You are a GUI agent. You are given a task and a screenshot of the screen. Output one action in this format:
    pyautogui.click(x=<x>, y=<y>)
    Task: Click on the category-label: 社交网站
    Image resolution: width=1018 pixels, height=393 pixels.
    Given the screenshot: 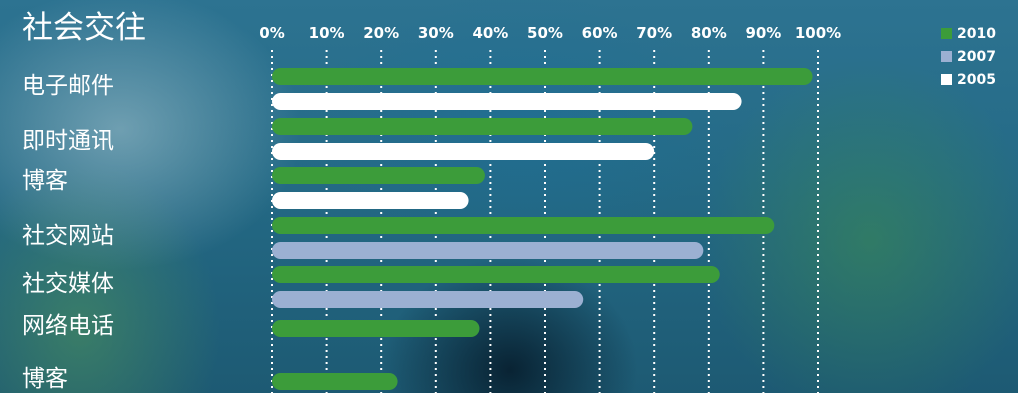 What is the action you would take?
    pyautogui.click(x=68, y=236)
    